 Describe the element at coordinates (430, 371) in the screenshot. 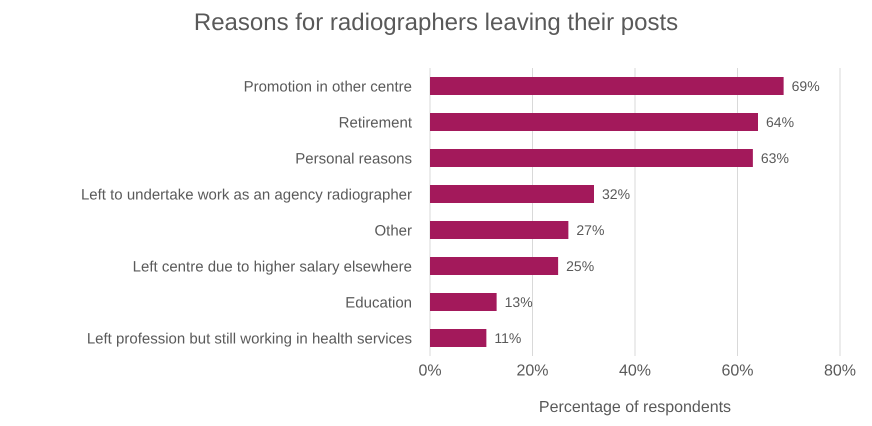

I see `x-tick-label: 0%` at that location.